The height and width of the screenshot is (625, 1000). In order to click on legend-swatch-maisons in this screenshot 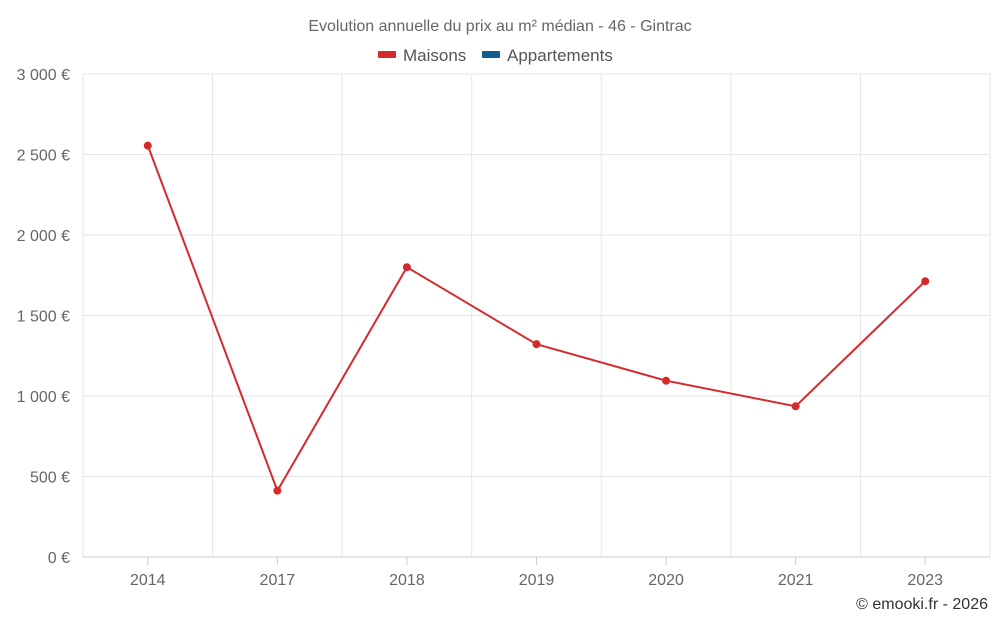, I will do `click(387, 54)`.